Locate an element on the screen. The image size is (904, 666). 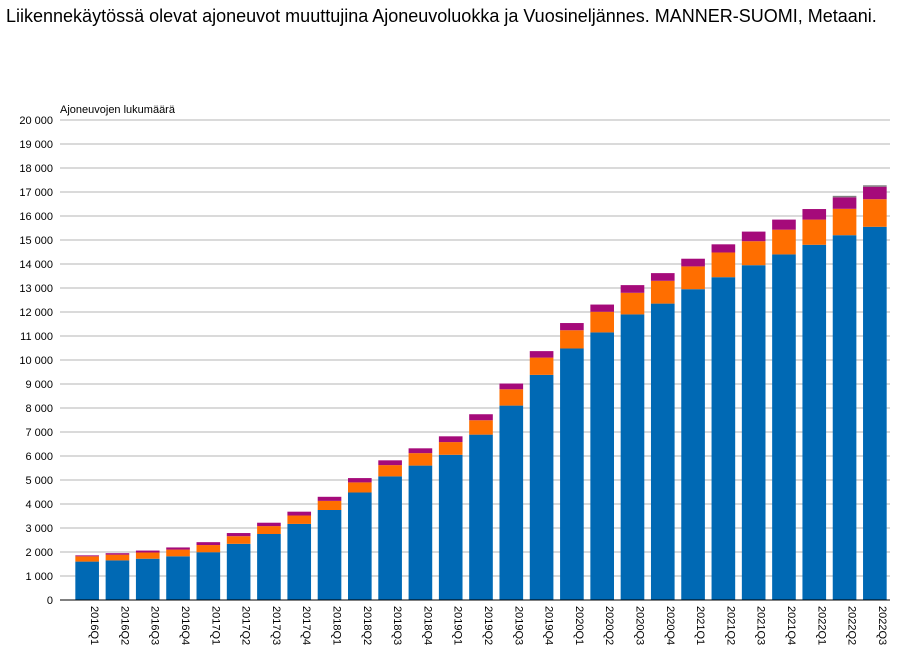
x-tick-label: 2016Q3 is located at coordinates (155, 625).